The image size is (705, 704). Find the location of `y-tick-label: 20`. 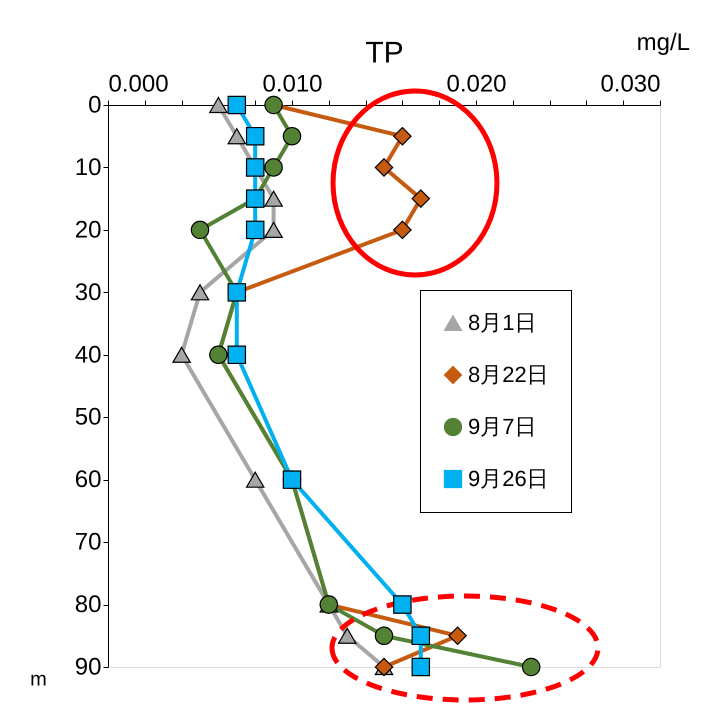

y-tick-label: 20 is located at coordinates (88, 230).